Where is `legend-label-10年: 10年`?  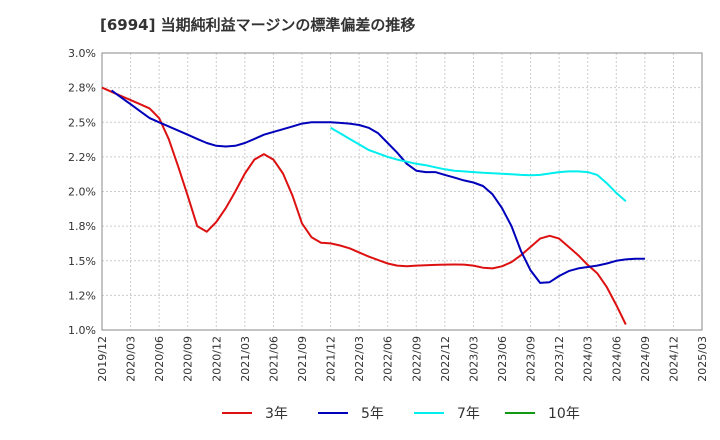
legend-label-10年: 10年 is located at coordinates (564, 414).